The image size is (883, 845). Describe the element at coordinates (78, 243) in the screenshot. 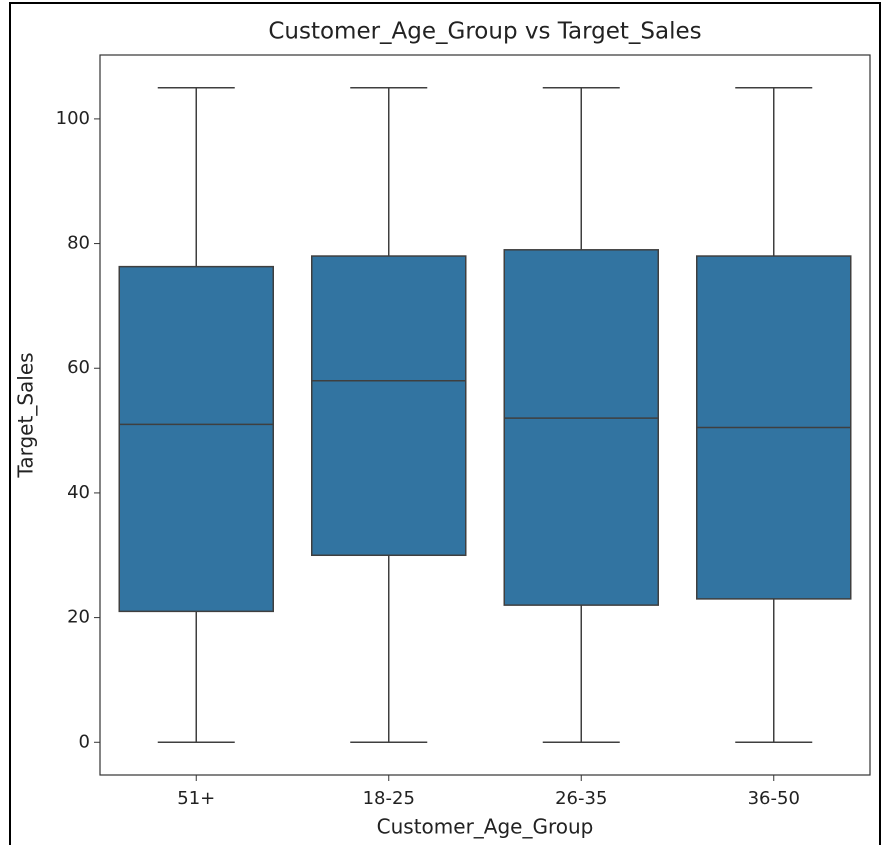

I see `y-tick-label: 80` at that location.